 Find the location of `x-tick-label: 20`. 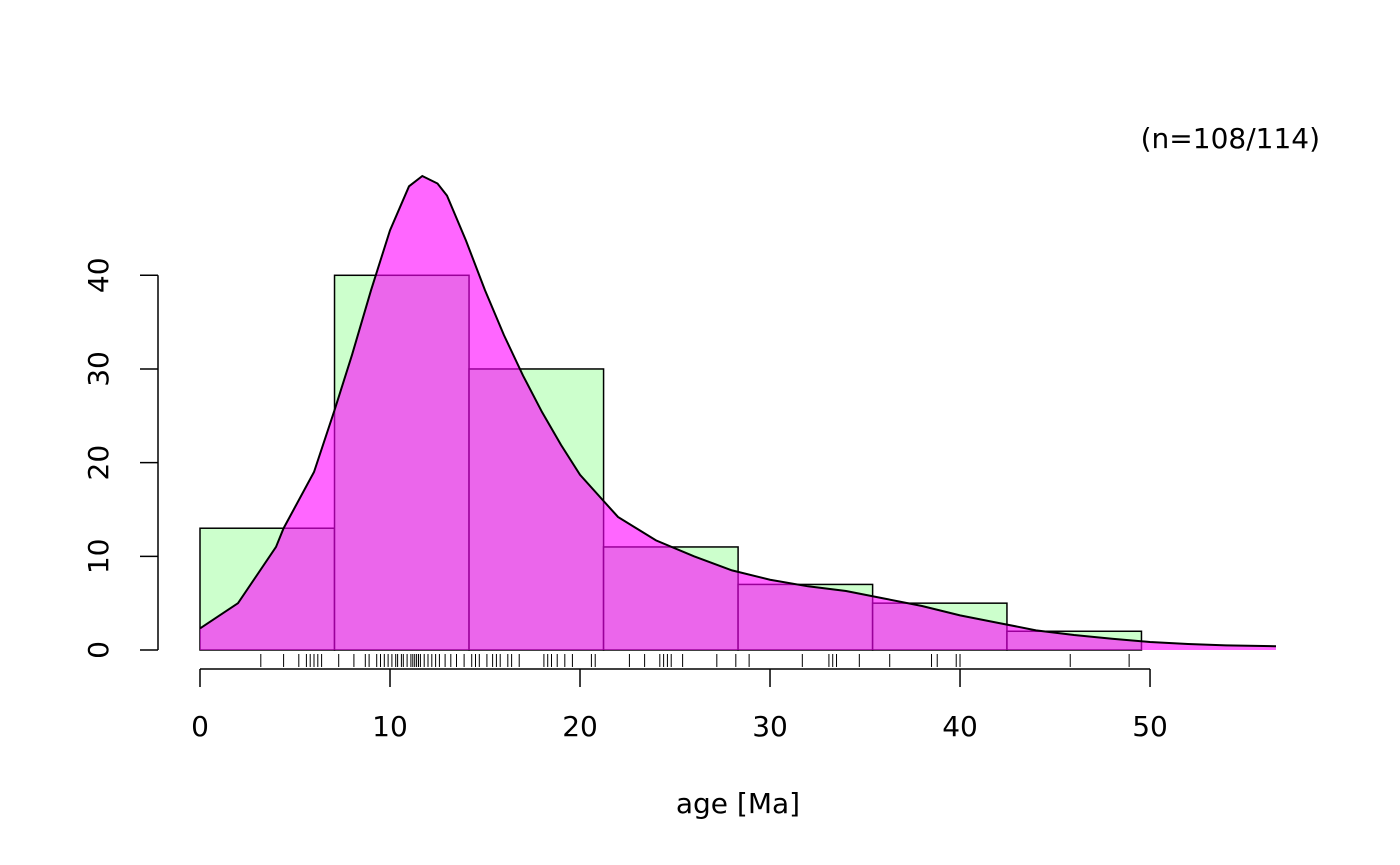

x-tick-label: 20 is located at coordinates (580, 726).